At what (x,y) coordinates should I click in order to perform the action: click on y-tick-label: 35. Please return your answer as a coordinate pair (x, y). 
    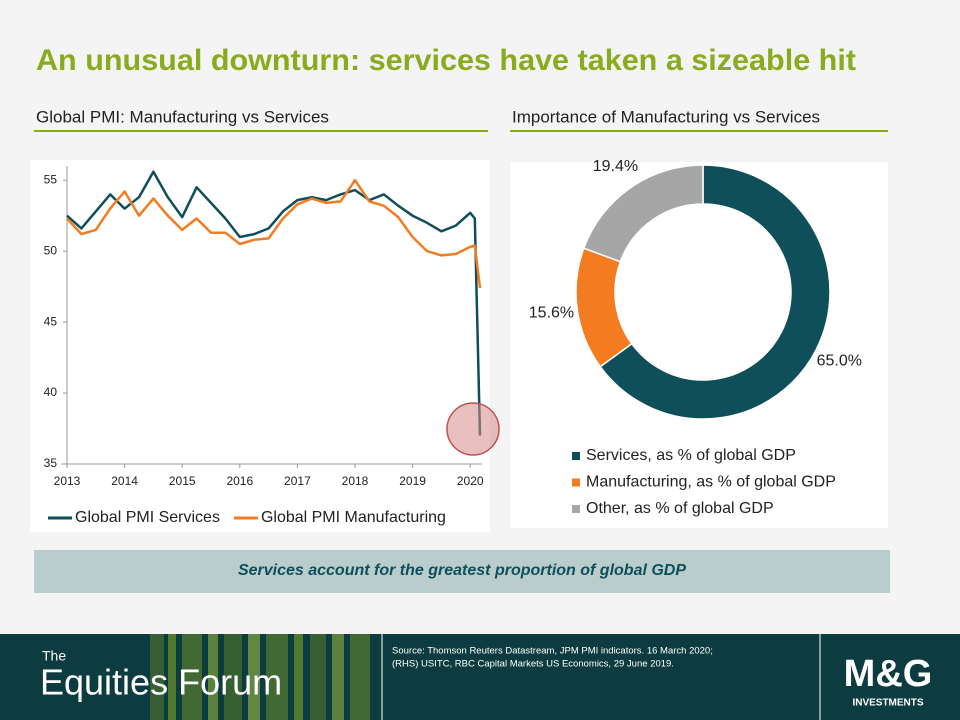
    Looking at the image, I should click on (51, 463).